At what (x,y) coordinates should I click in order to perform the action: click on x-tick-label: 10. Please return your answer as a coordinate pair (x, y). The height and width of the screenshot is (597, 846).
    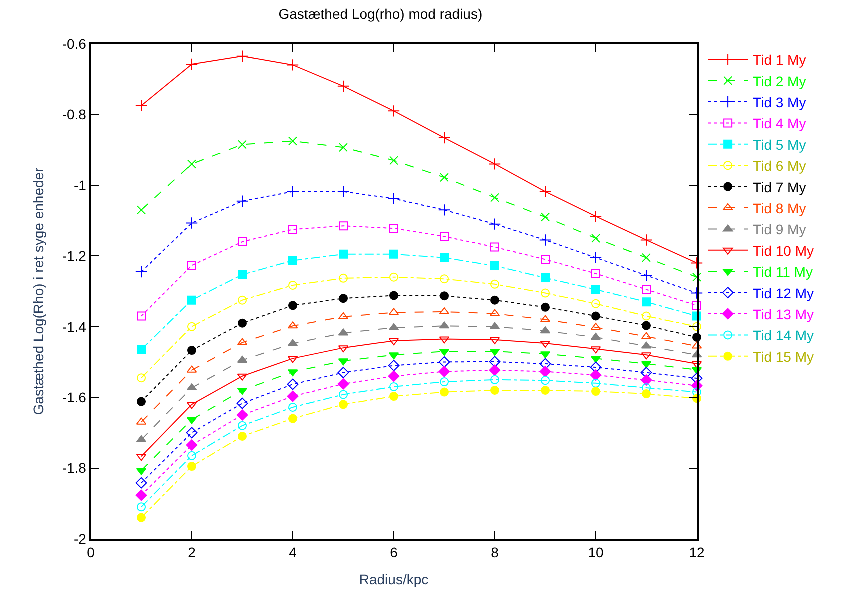
    Looking at the image, I should click on (596, 552).